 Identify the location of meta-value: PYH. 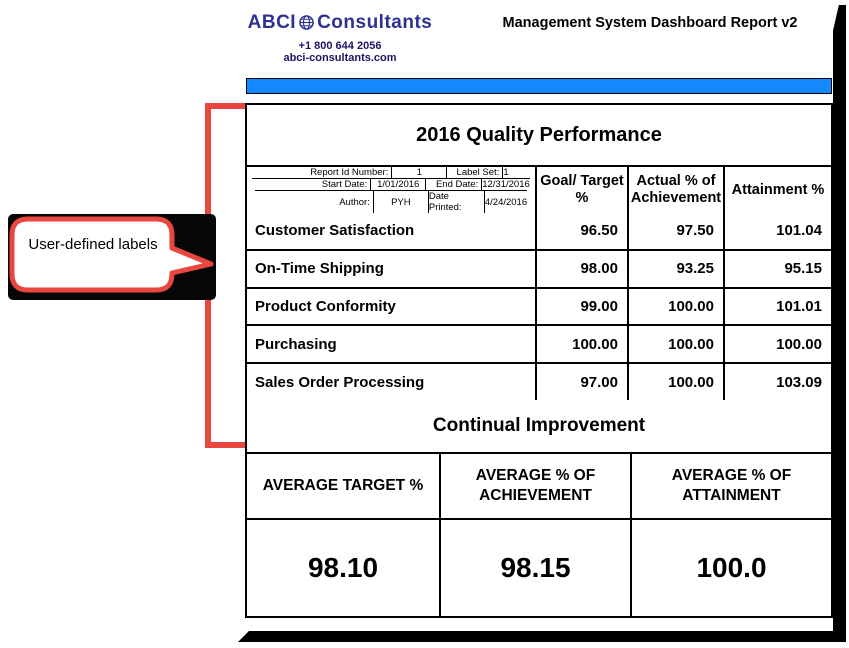
(400, 202).